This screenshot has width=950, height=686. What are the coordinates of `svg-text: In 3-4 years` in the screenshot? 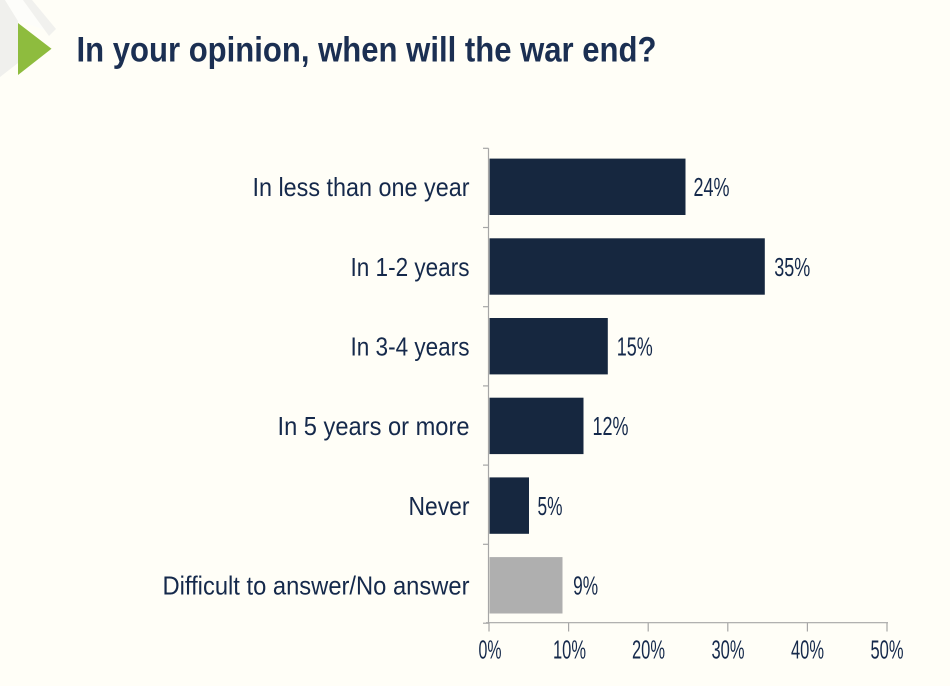 It's located at (410, 347).